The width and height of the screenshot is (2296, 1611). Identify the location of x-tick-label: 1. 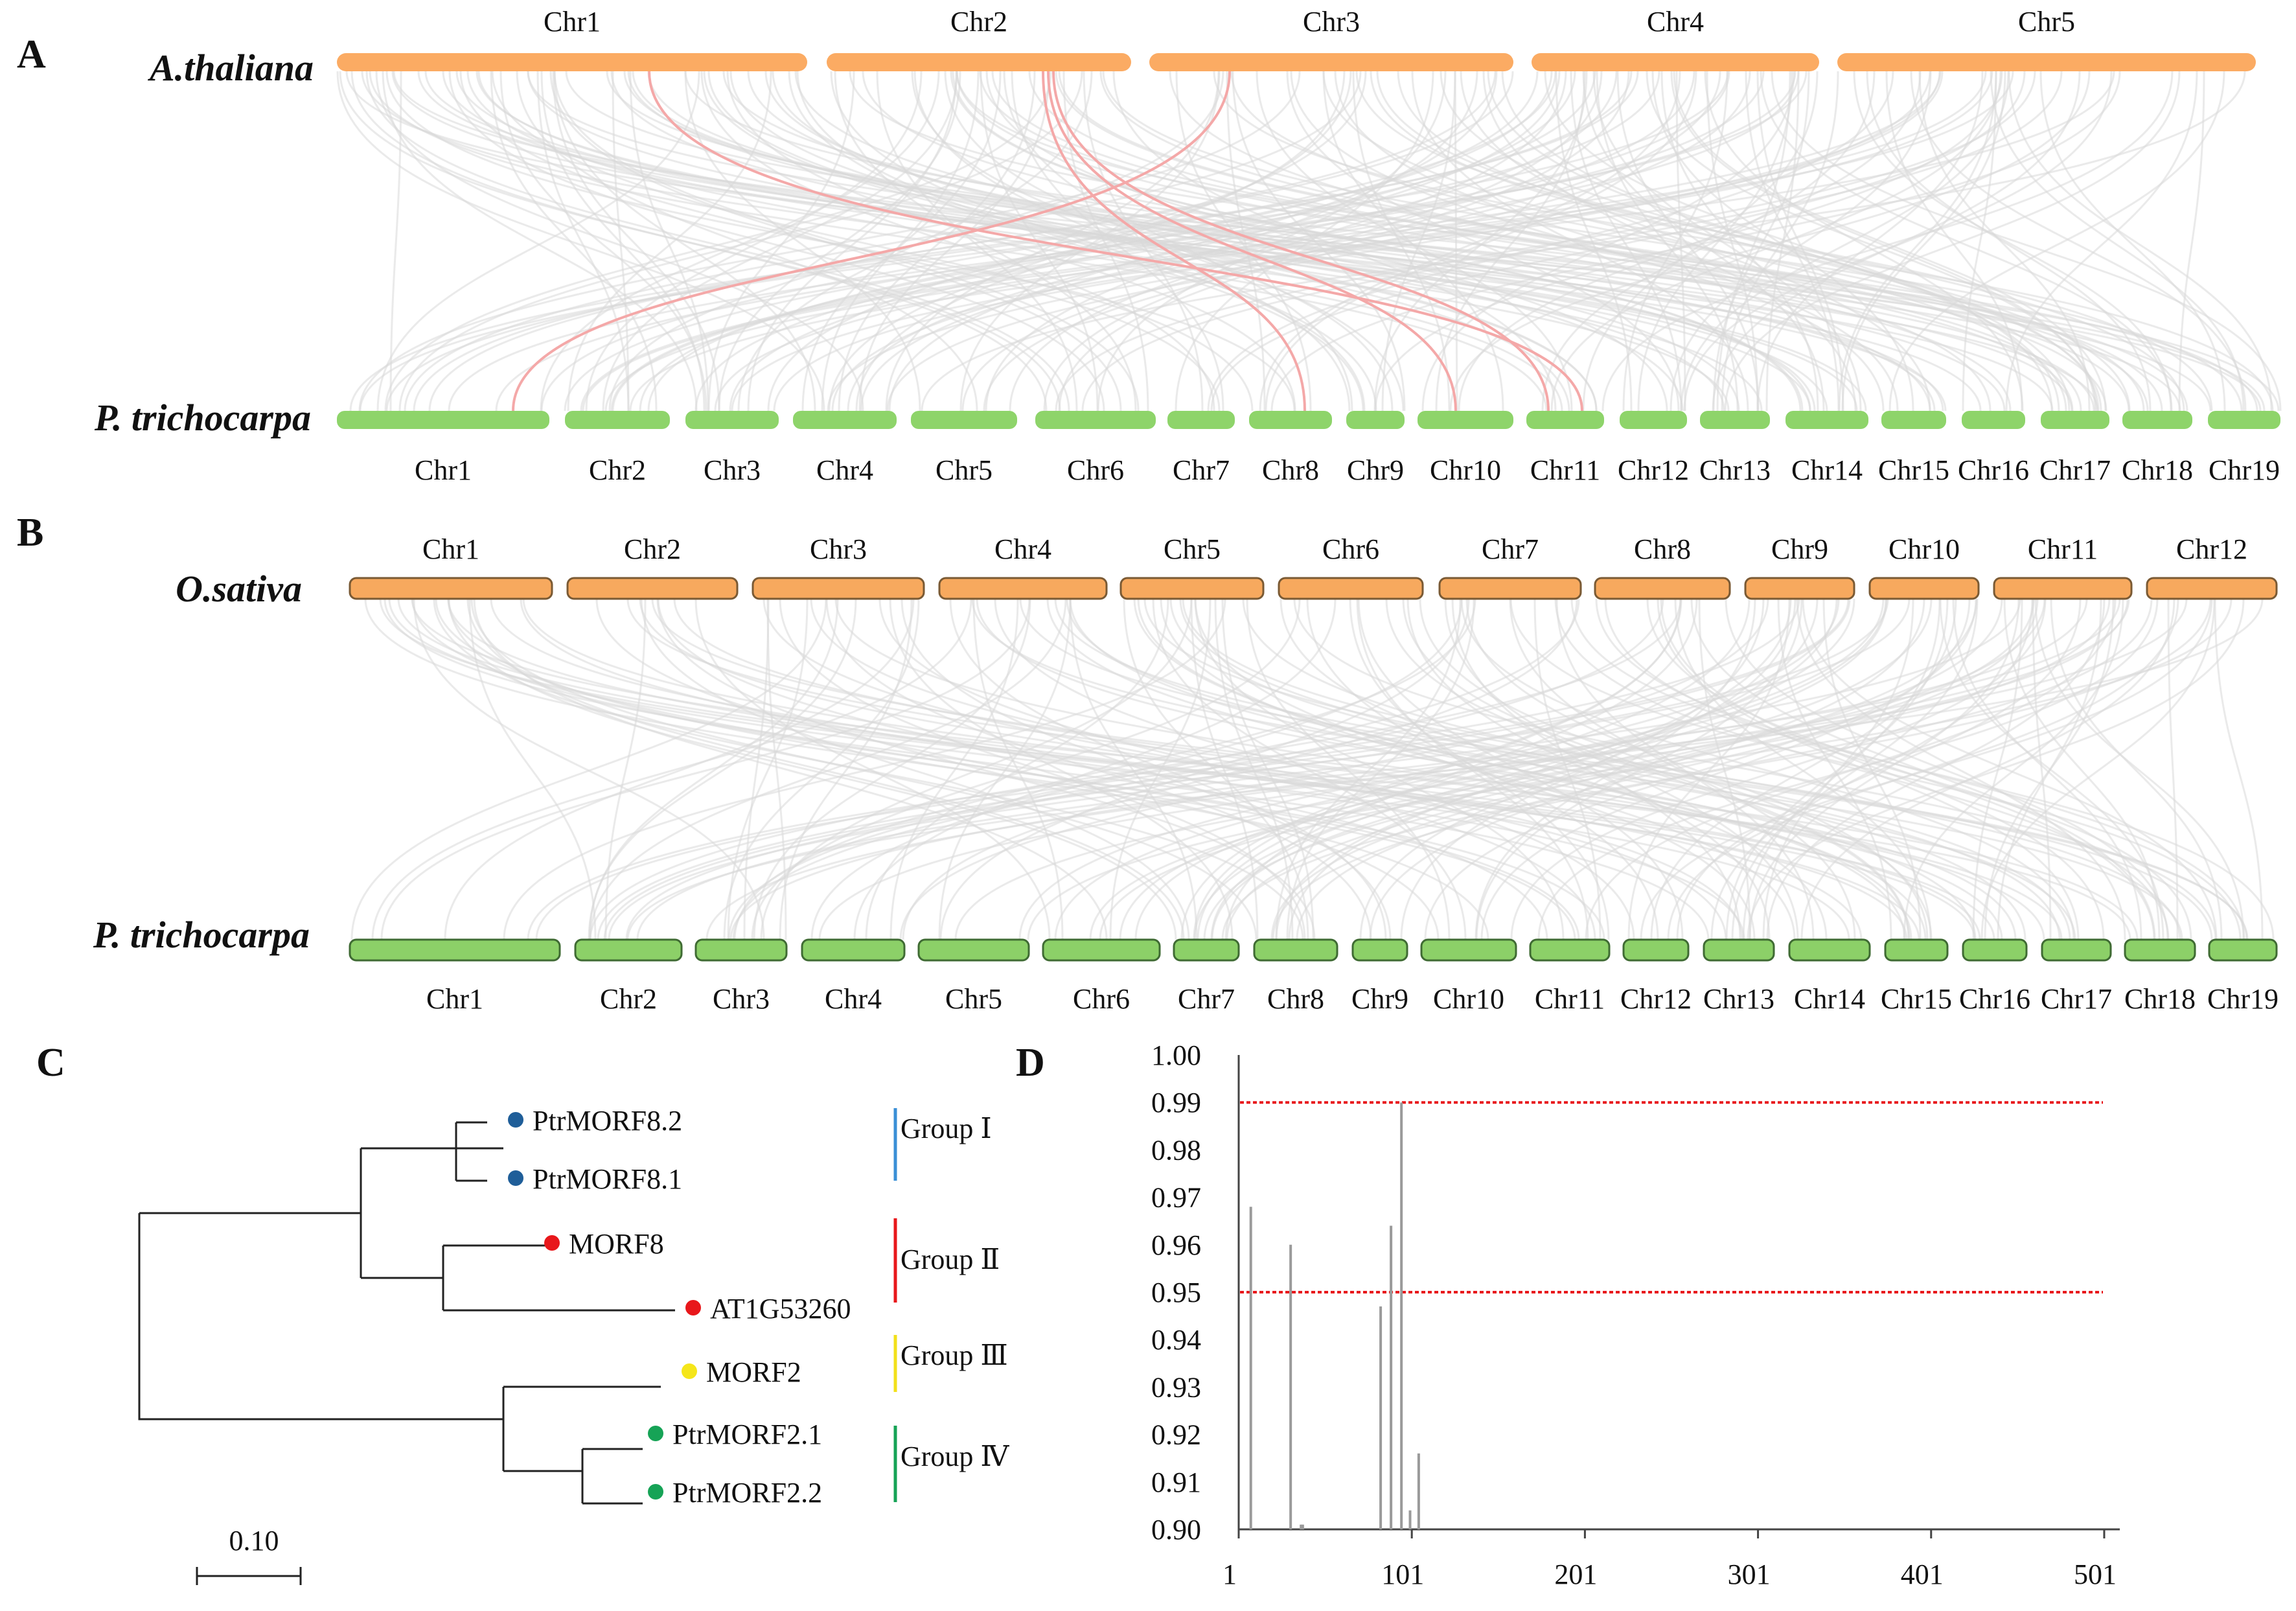
(1230, 1574).